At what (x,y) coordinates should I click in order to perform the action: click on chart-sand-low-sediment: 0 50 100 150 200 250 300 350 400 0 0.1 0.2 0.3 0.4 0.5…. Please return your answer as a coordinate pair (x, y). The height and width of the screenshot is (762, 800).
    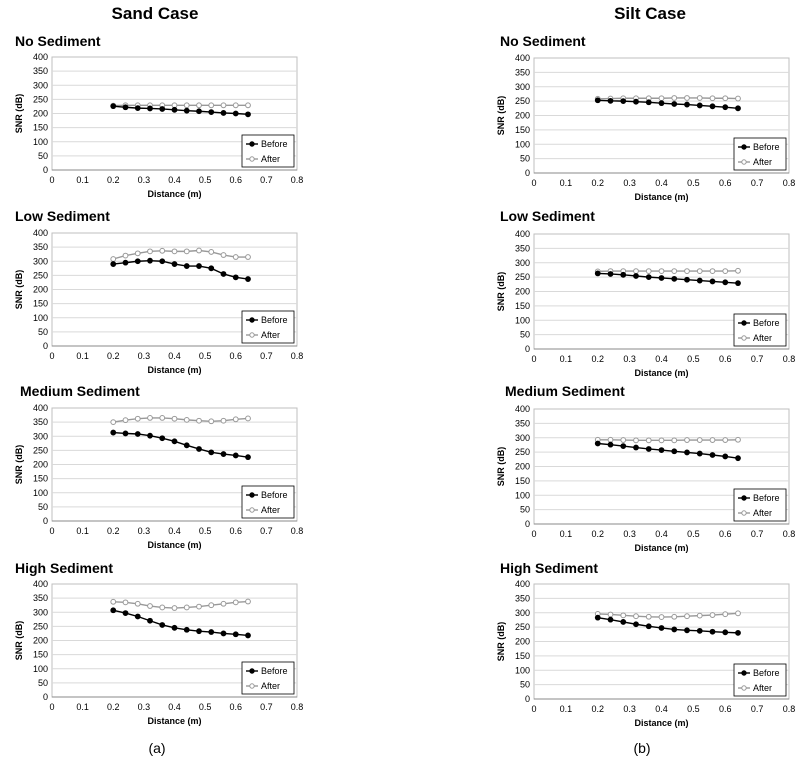
    Looking at the image, I should click on (158, 301).